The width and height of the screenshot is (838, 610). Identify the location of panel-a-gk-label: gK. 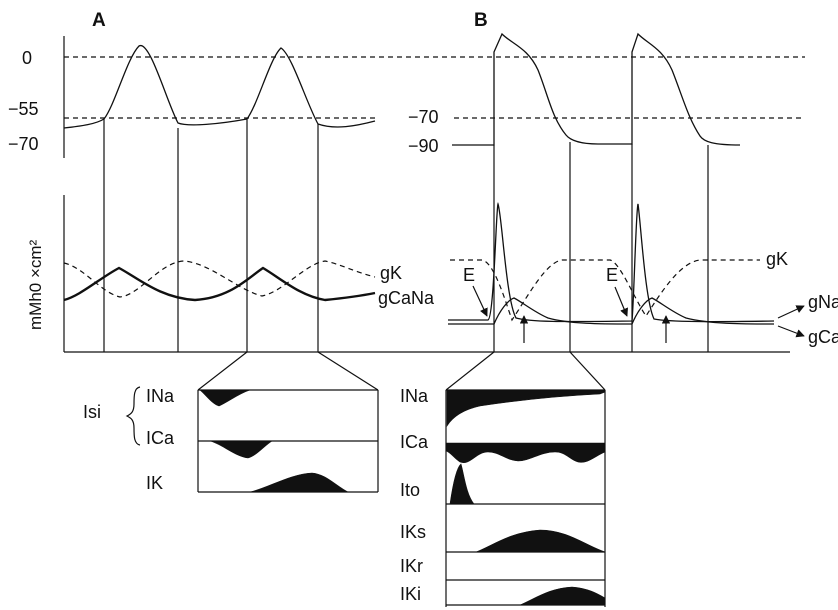
(391, 273).